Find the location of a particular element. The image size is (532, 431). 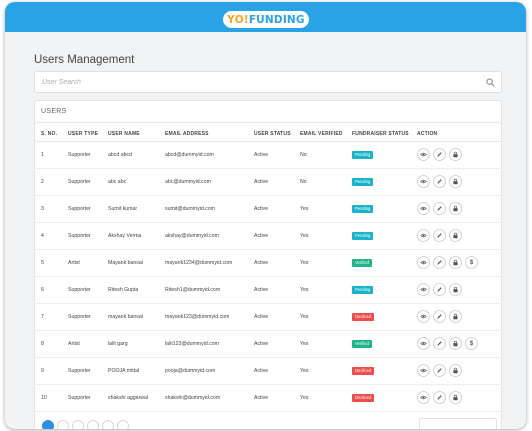

row-email: shakshi@dummyid.com is located at coordinates (203, 398).